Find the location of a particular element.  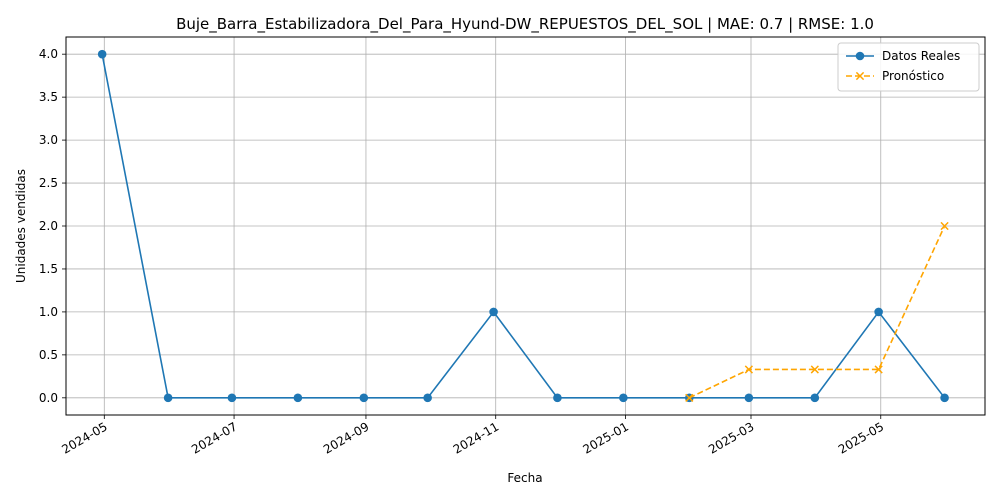

y-axis-title: Unidades vendidas is located at coordinates (21, 226).